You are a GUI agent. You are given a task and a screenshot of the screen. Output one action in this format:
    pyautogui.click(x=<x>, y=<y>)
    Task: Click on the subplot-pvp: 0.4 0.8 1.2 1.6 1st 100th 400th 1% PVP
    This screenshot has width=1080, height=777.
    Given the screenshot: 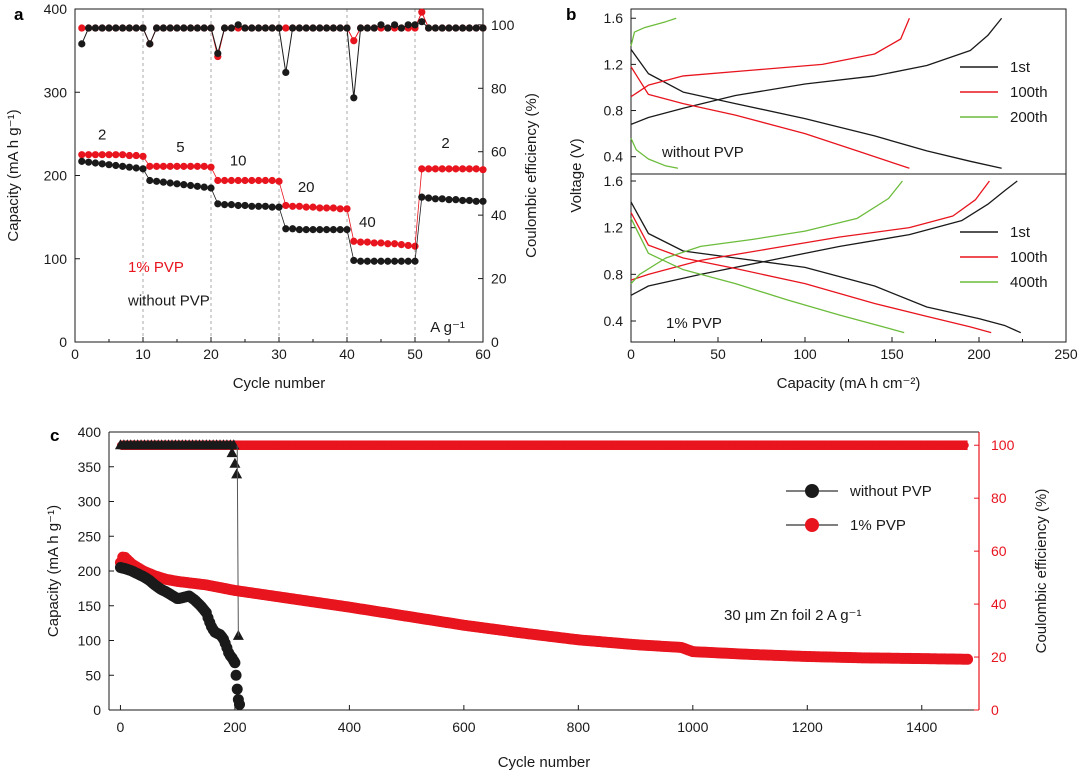 What is the action you would take?
    pyautogui.click(x=826, y=253)
    